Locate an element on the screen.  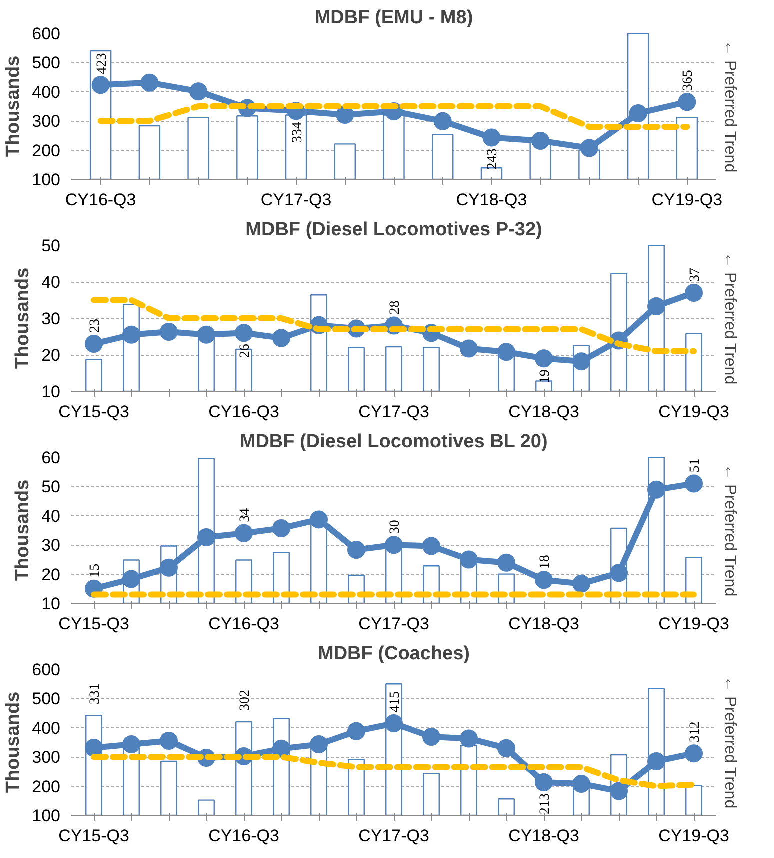
data-label: 213 is located at coordinates (545, 804).